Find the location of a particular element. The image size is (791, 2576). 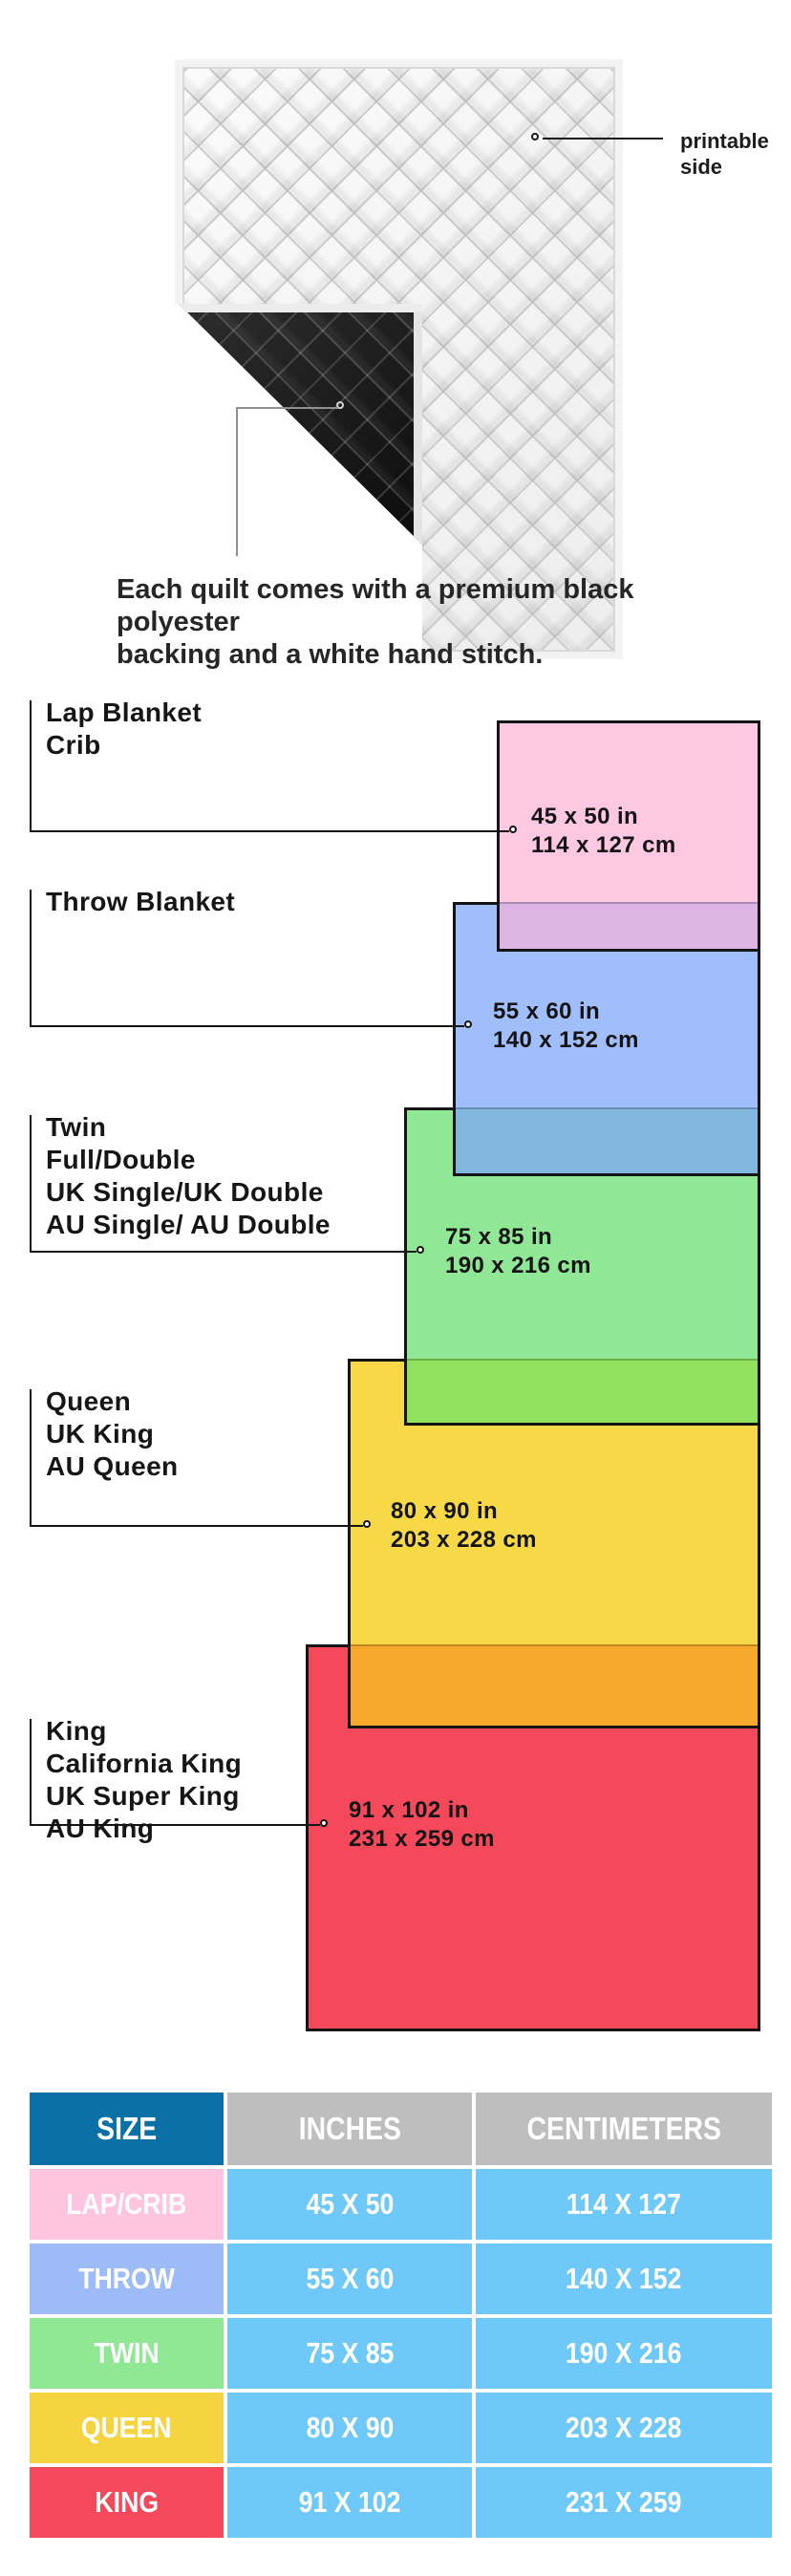

table-row-king-inches: 91 X 102 is located at coordinates (349, 2502).